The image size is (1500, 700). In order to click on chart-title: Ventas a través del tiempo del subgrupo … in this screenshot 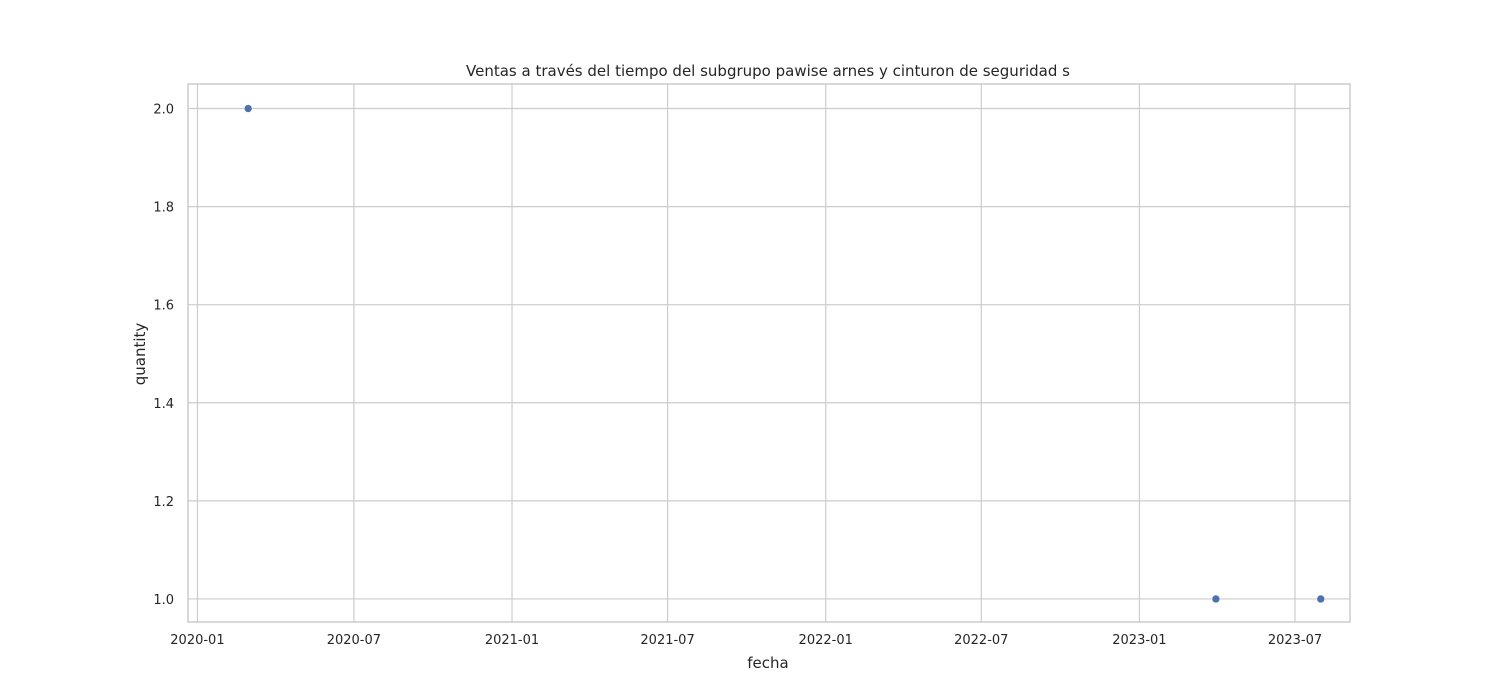, I will do `click(768, 71)`.